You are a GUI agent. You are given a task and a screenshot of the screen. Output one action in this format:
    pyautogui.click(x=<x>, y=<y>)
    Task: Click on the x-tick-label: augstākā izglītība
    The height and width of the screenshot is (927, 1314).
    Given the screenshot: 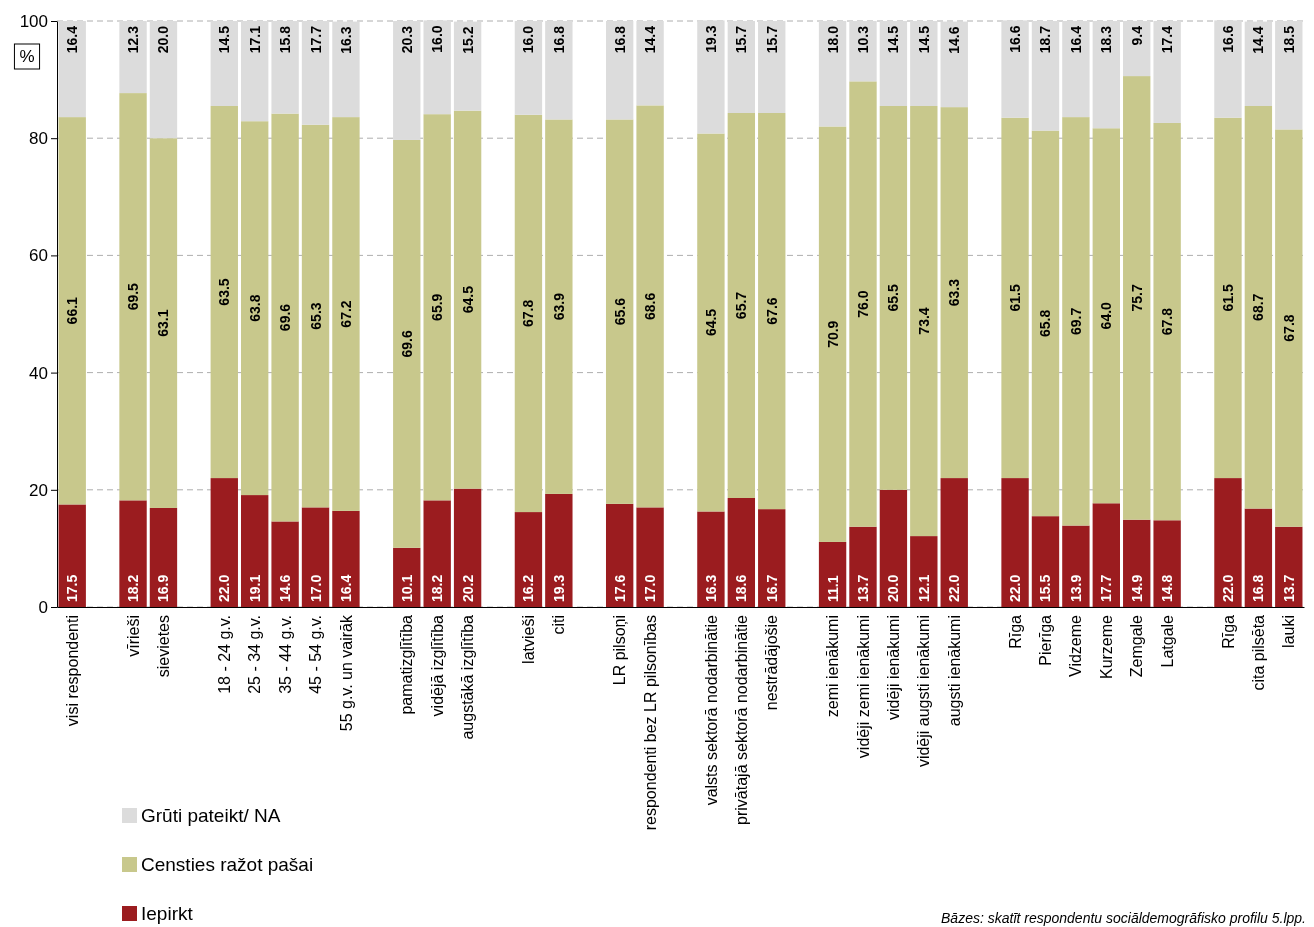 What is the action you would take?
    pyautogui.click(x=468, y=677)
    